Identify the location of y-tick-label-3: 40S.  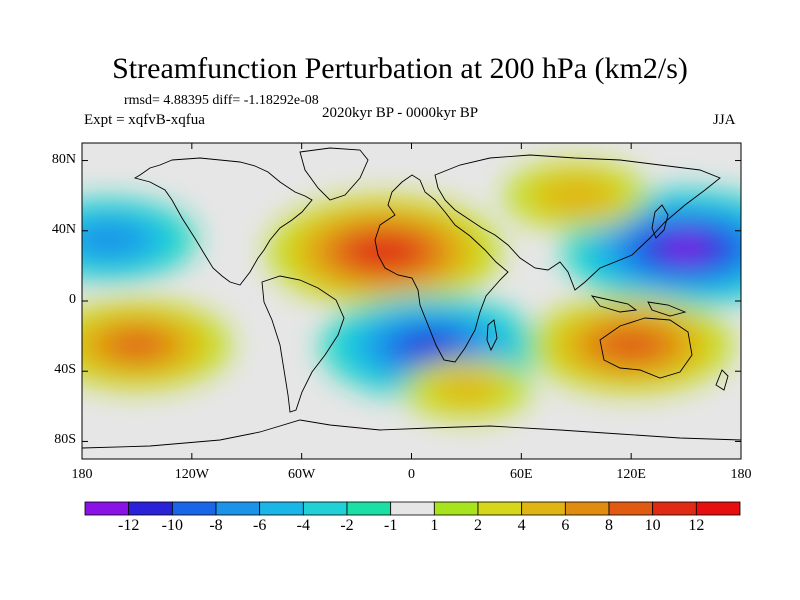
(65, 370).